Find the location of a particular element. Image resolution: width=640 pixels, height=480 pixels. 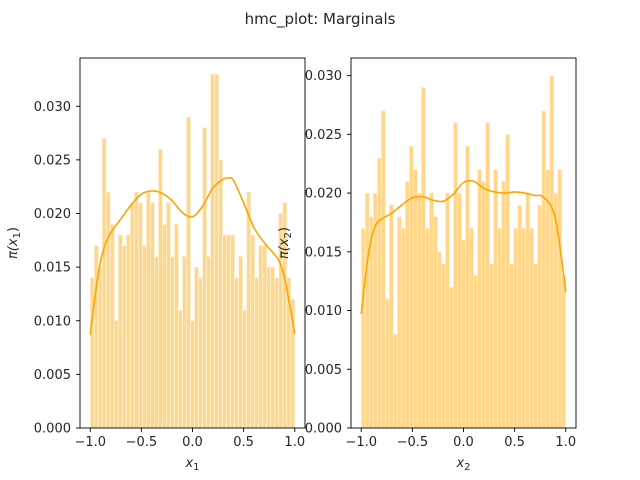

y-axis-label-base: π(x is located at coordinates (13, 248).